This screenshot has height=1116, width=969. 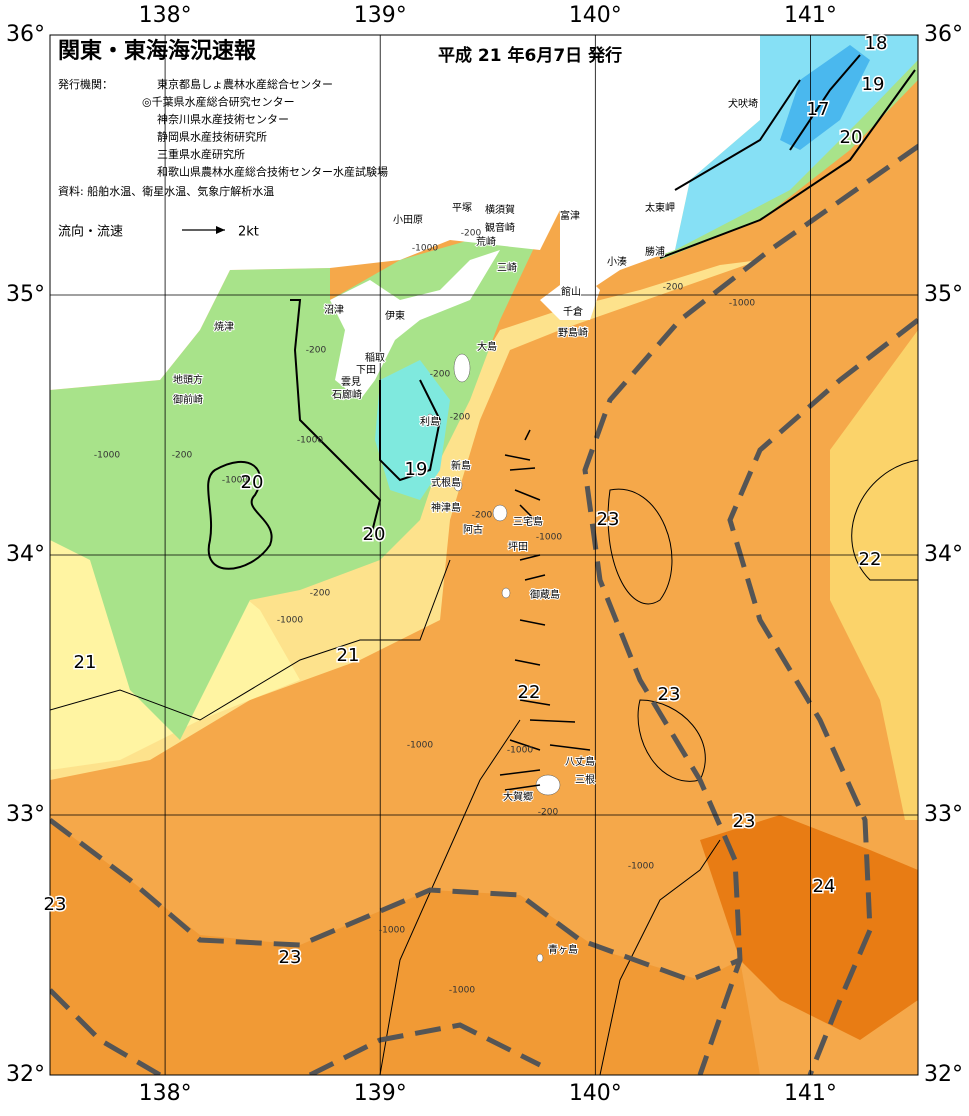 I want to click on place-name: 太東岬, so click(x=660, y=207).